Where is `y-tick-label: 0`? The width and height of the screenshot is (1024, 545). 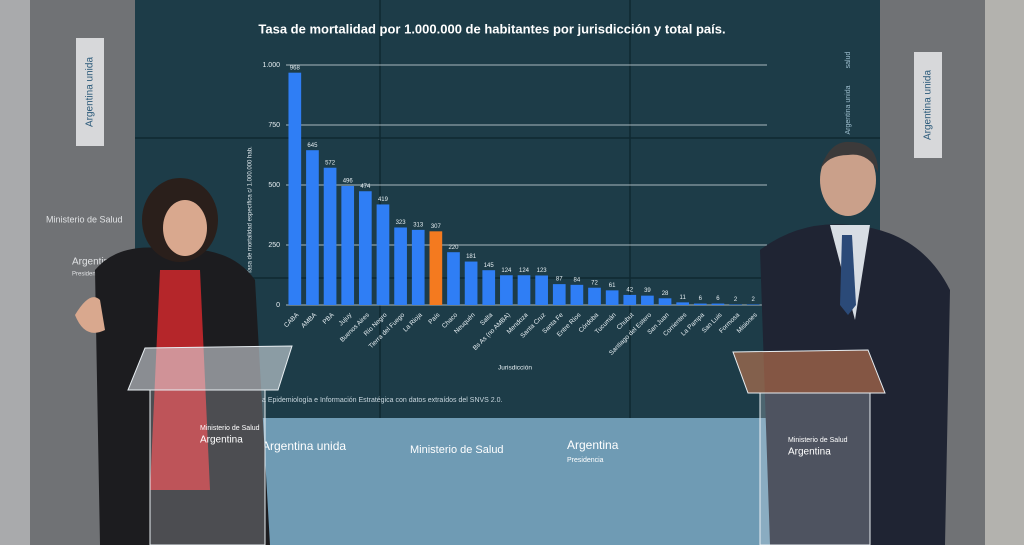 y-tick-label: 0 is located at coordinates (278, 305).